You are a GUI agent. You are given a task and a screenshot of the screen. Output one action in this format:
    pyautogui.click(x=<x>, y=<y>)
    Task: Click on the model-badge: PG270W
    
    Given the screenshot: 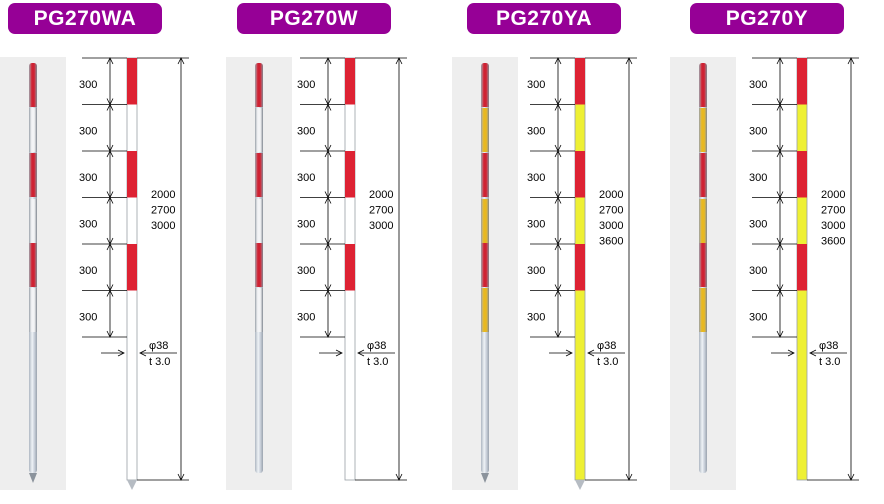 What is the action you would take?
    pyautogui.click(x=314, y=18)
    